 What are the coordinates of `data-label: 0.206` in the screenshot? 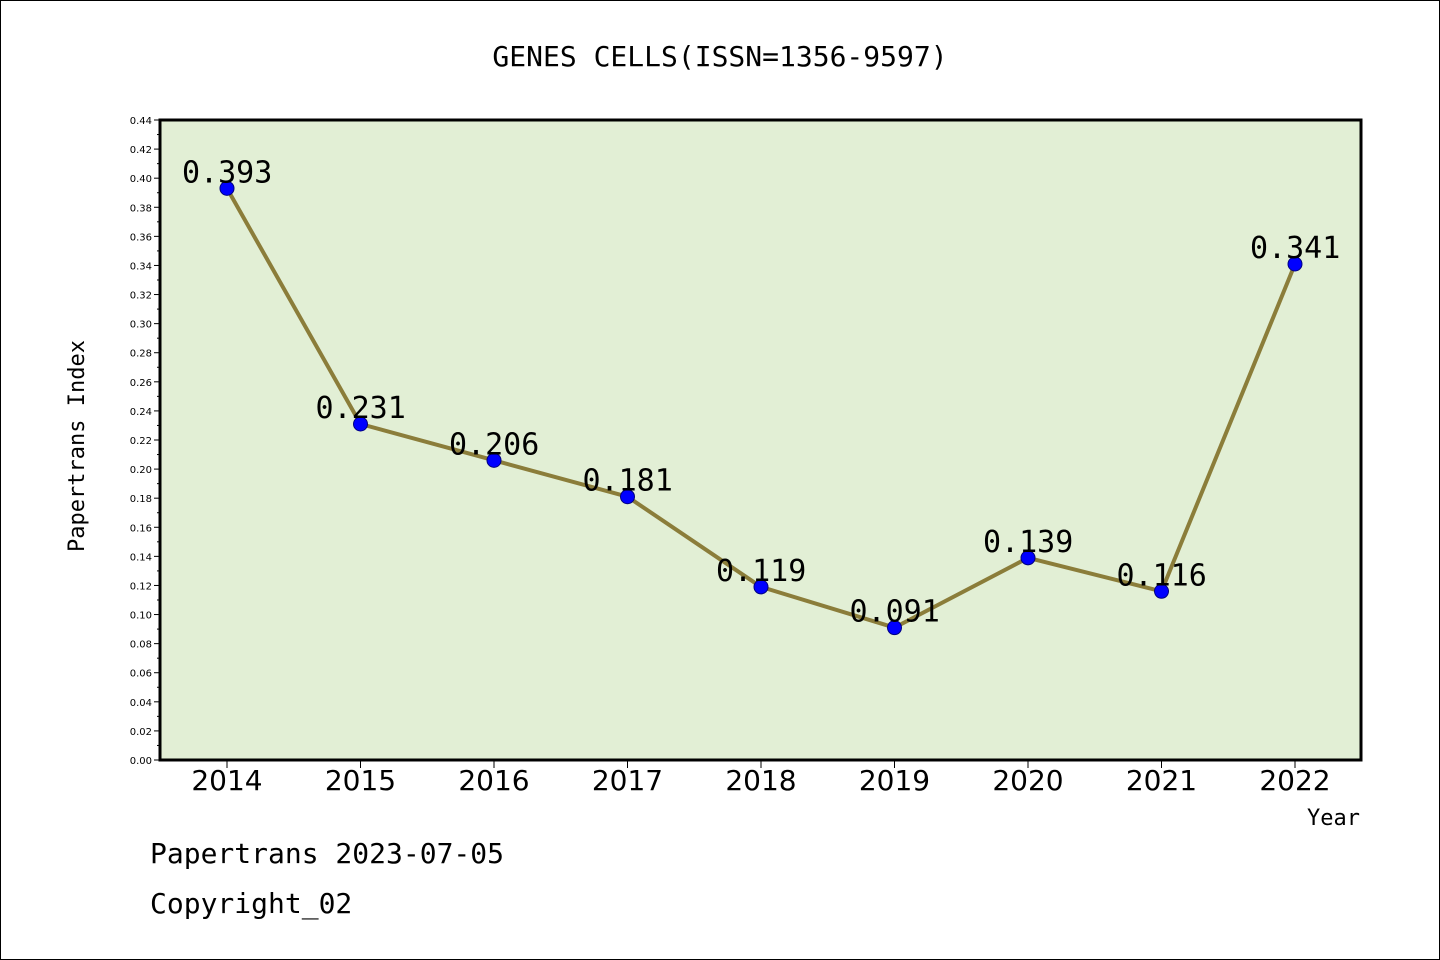 It's located at (494, 444).